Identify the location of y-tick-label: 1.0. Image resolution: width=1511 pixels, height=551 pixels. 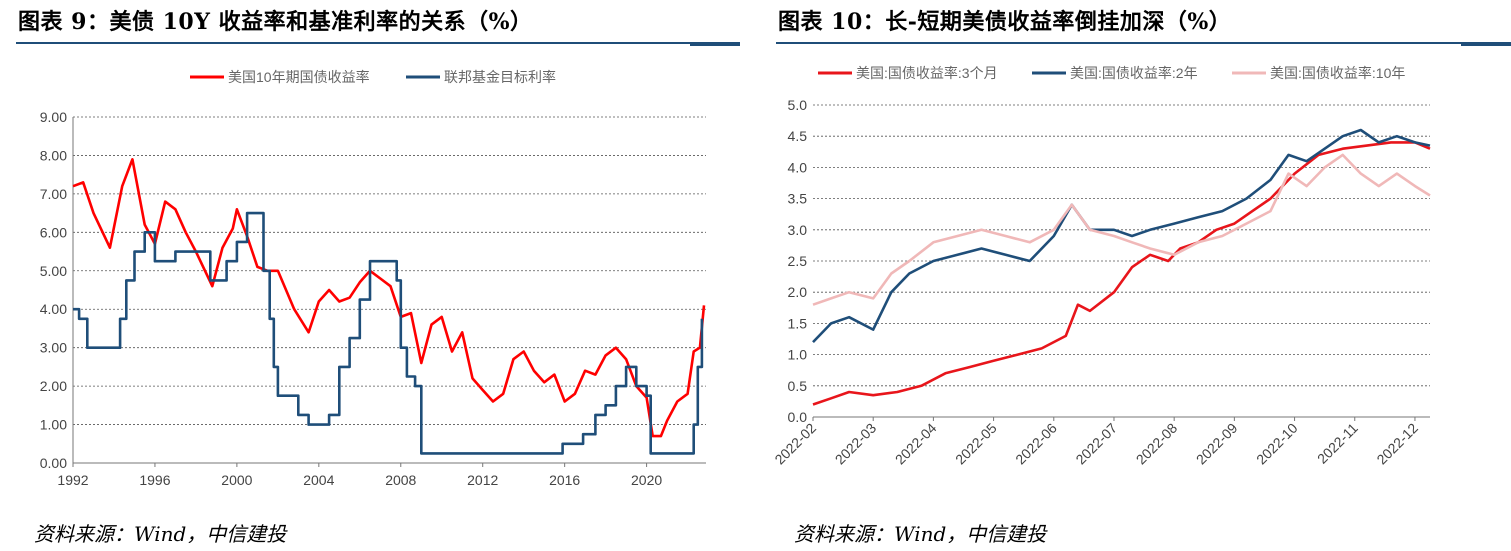
(798, 355).